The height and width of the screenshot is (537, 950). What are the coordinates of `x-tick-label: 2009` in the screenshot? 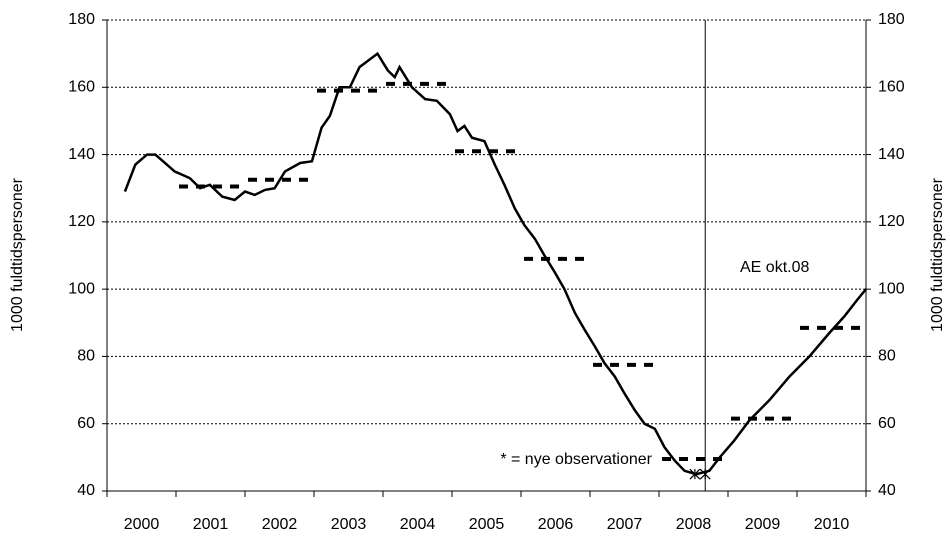 It's located at (763, 524).